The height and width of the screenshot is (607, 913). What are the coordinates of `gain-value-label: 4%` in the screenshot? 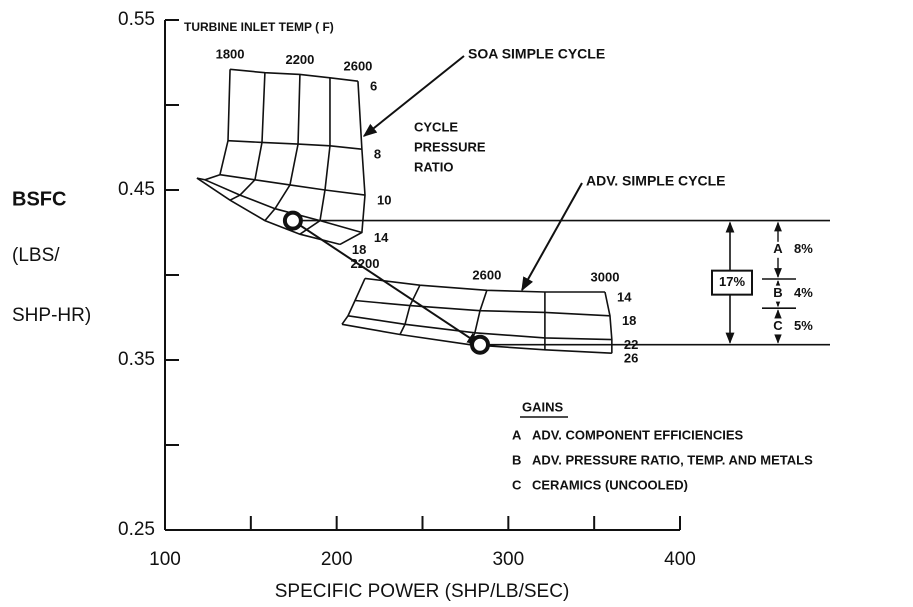 It's located at (803, 292).